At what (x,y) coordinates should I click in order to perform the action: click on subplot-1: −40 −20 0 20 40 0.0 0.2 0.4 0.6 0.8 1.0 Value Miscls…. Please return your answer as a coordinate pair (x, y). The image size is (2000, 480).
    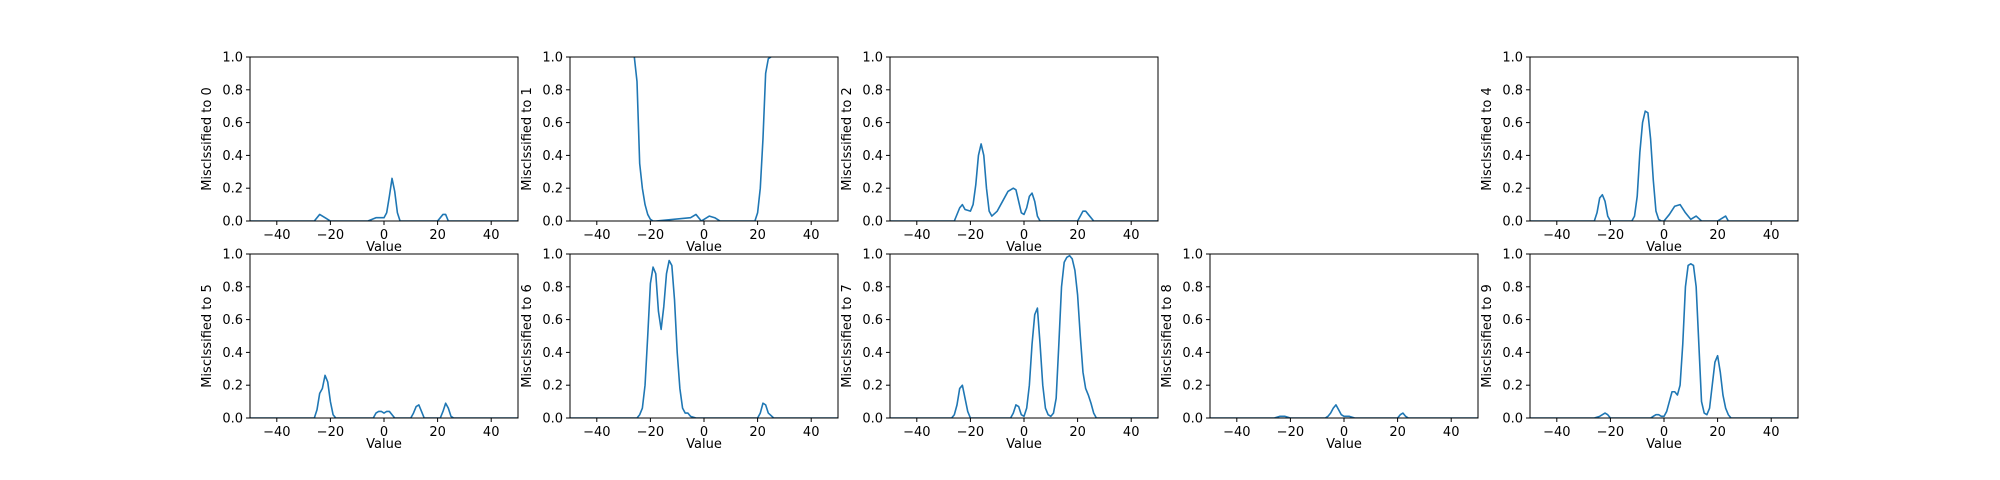
    Looking at the image, I should click on (679, 153).